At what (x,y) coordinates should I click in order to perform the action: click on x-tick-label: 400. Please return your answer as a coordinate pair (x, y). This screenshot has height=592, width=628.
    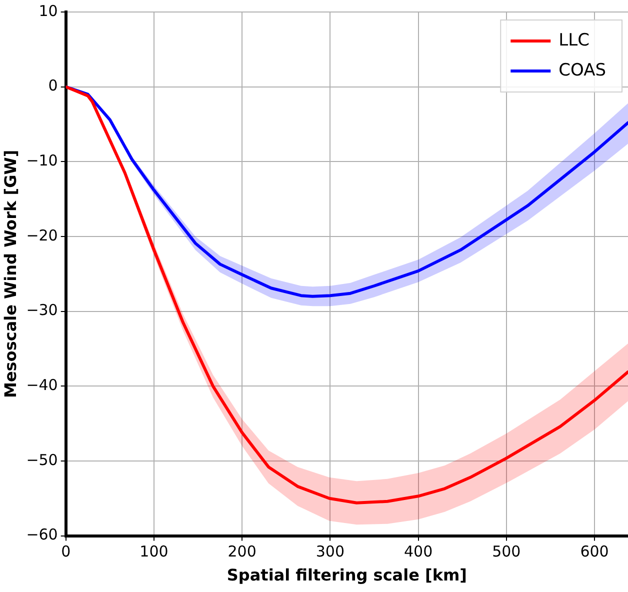
    Looking at the image, I should click on (418, 551).